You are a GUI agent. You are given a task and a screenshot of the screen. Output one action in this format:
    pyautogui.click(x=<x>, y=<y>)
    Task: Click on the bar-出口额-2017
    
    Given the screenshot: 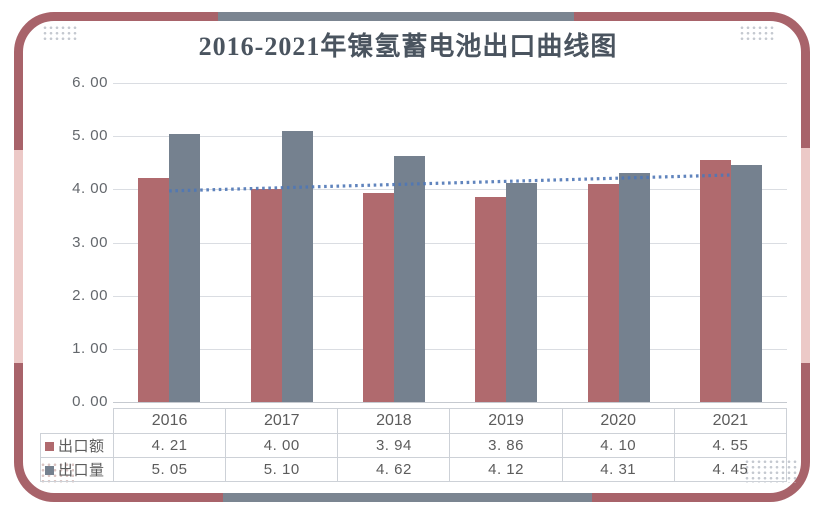 What is the action you would take?
    pyautogui.click(x=266, y=295)
    